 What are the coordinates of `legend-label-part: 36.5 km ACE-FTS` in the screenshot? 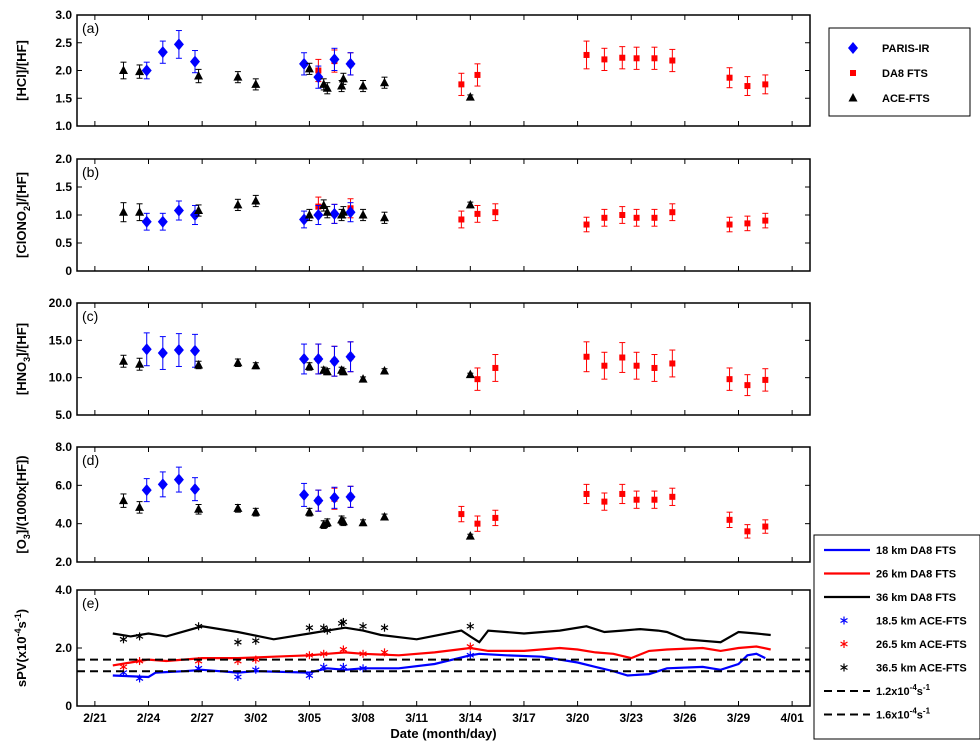 It's located at (921, 669).